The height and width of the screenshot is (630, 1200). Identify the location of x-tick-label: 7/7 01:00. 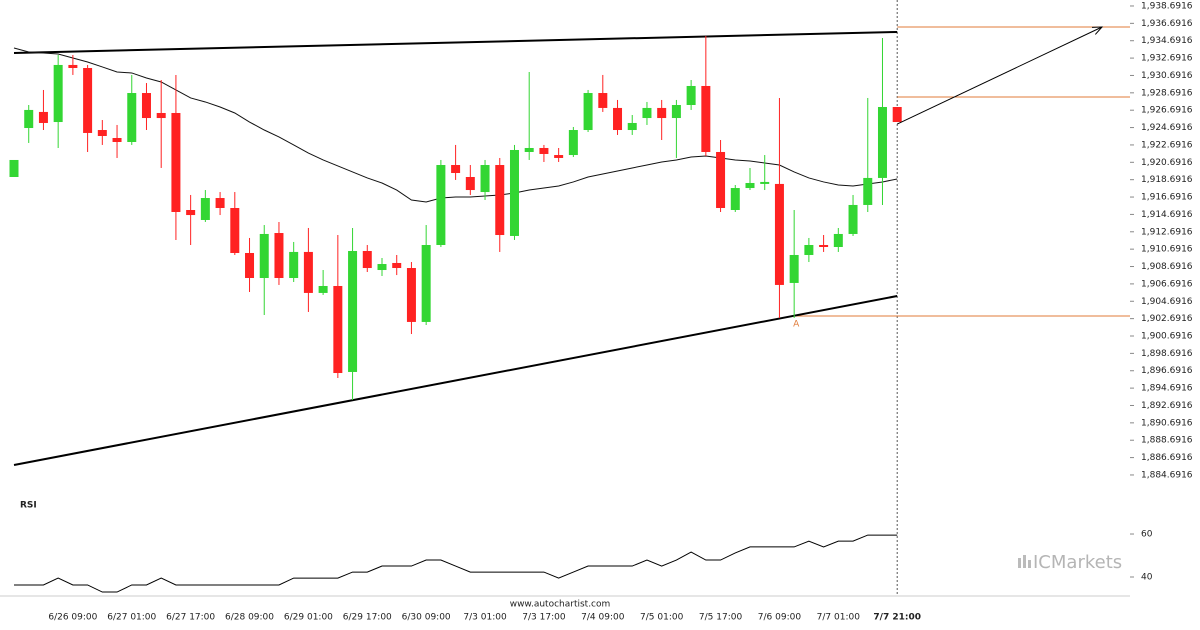
(839, 618).